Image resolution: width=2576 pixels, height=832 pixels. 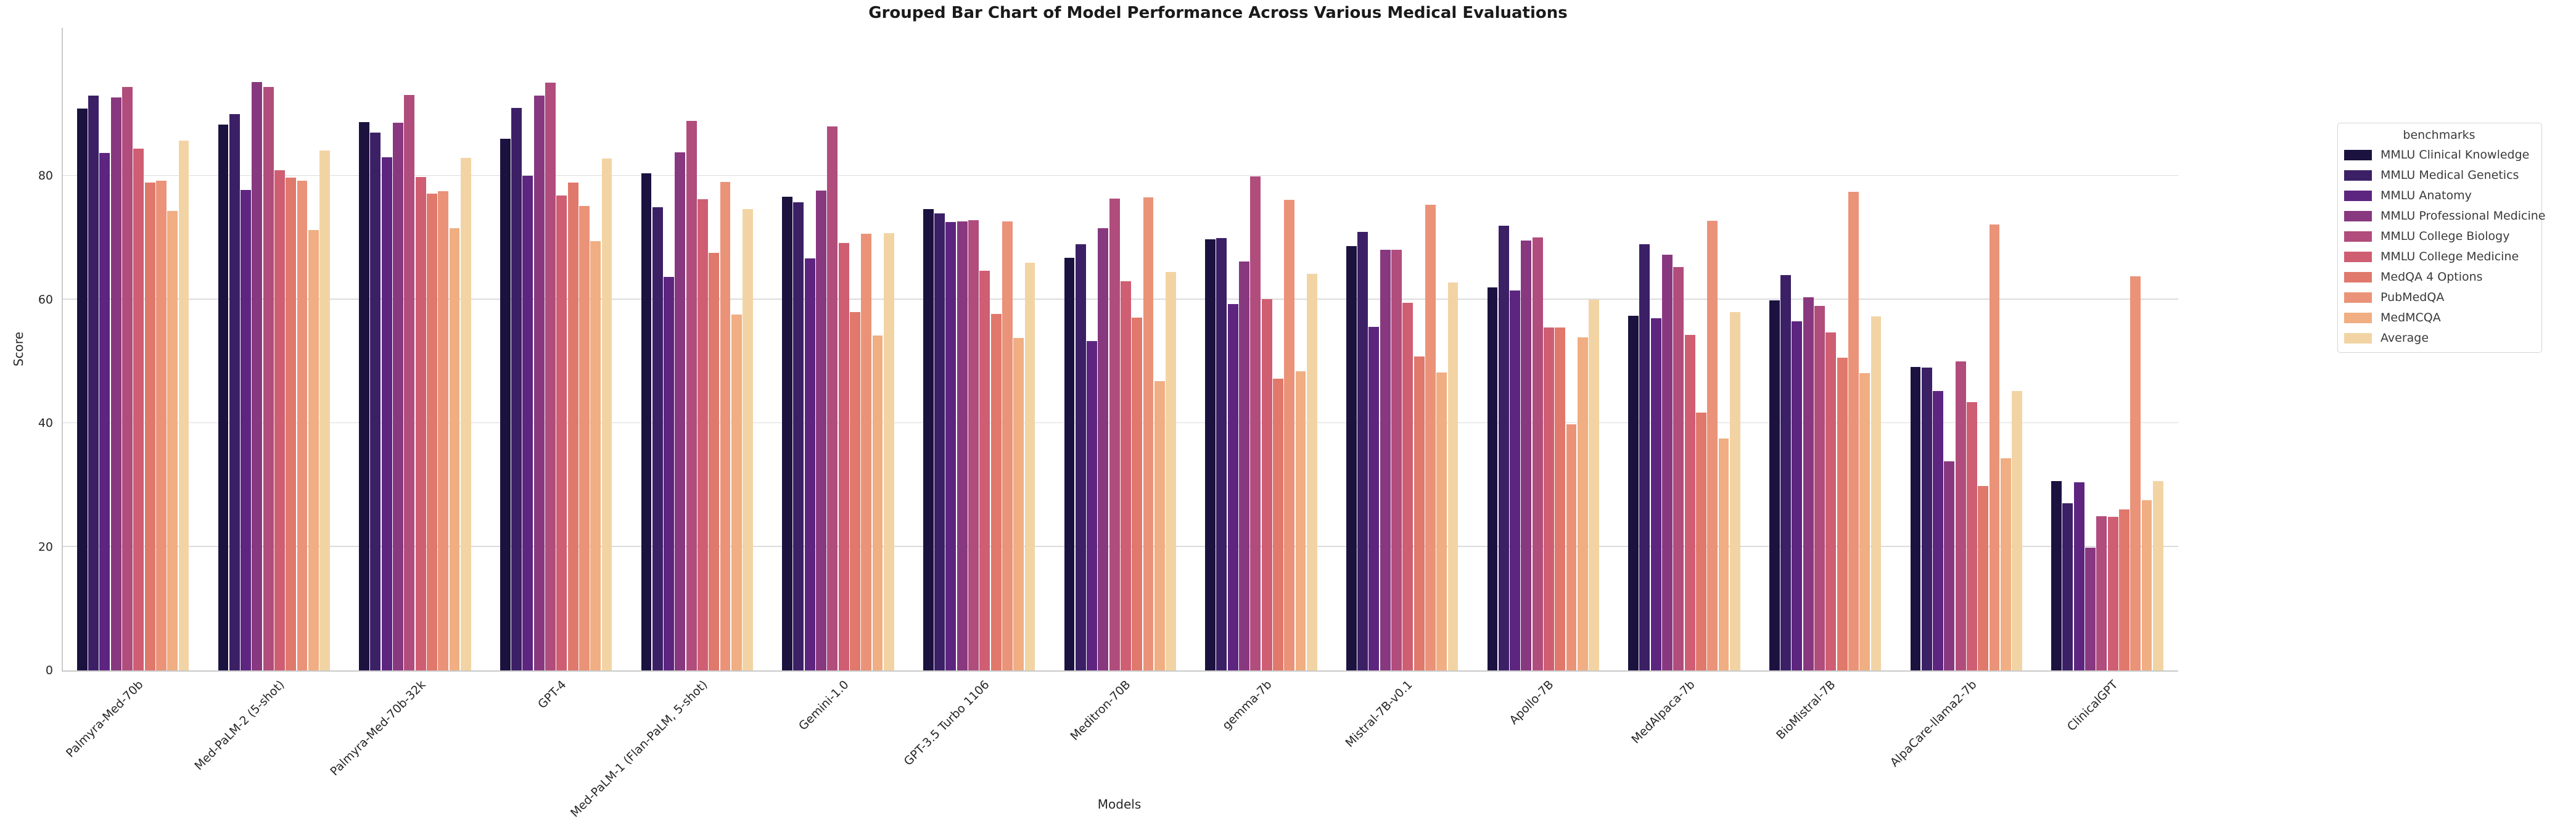 I want to click on legend-item: Average, so click(x=2439, y=338).